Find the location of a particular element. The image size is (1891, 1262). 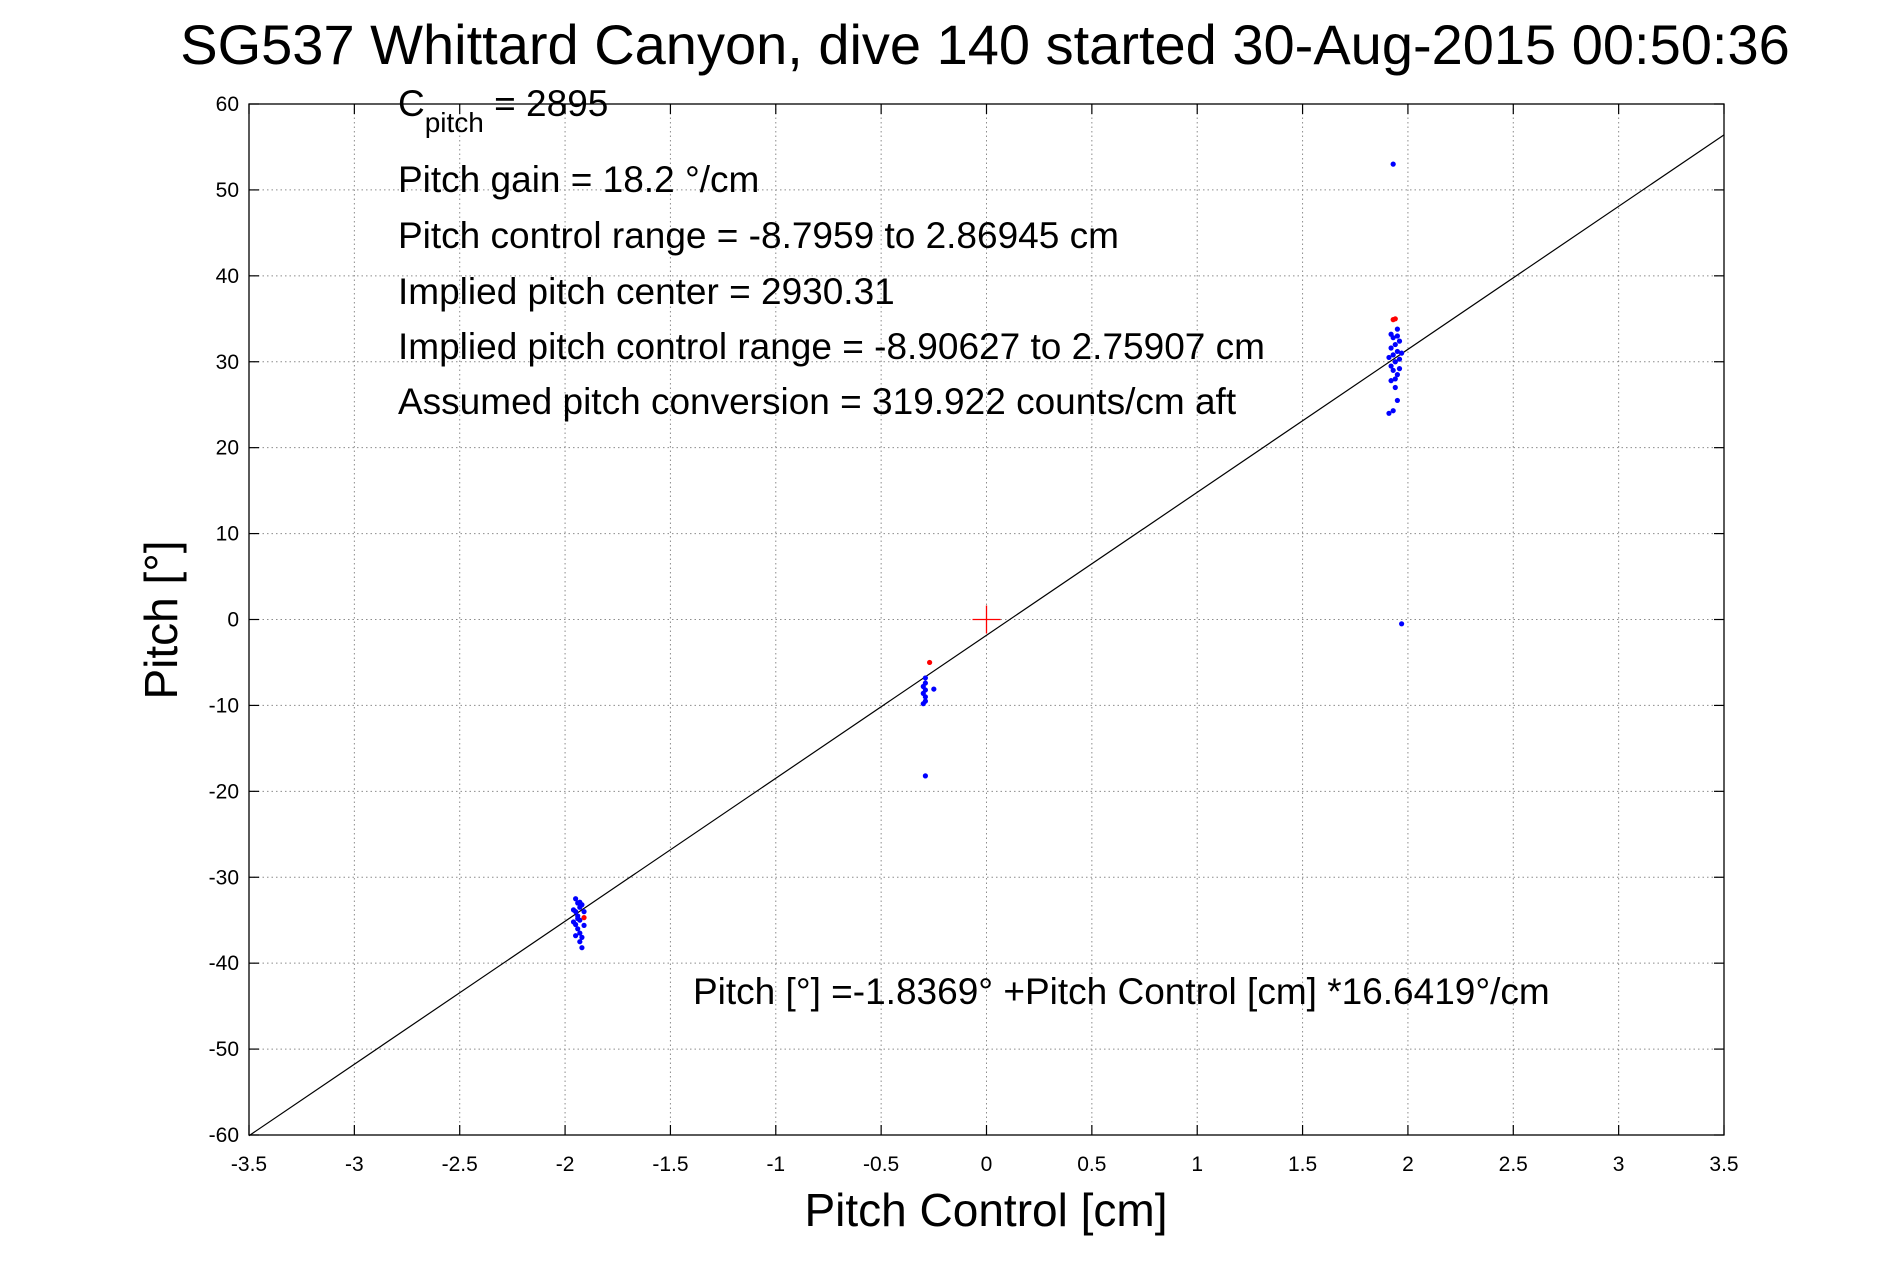

x-tick-label: 1.5 is located at coordinates (1302, 1164).